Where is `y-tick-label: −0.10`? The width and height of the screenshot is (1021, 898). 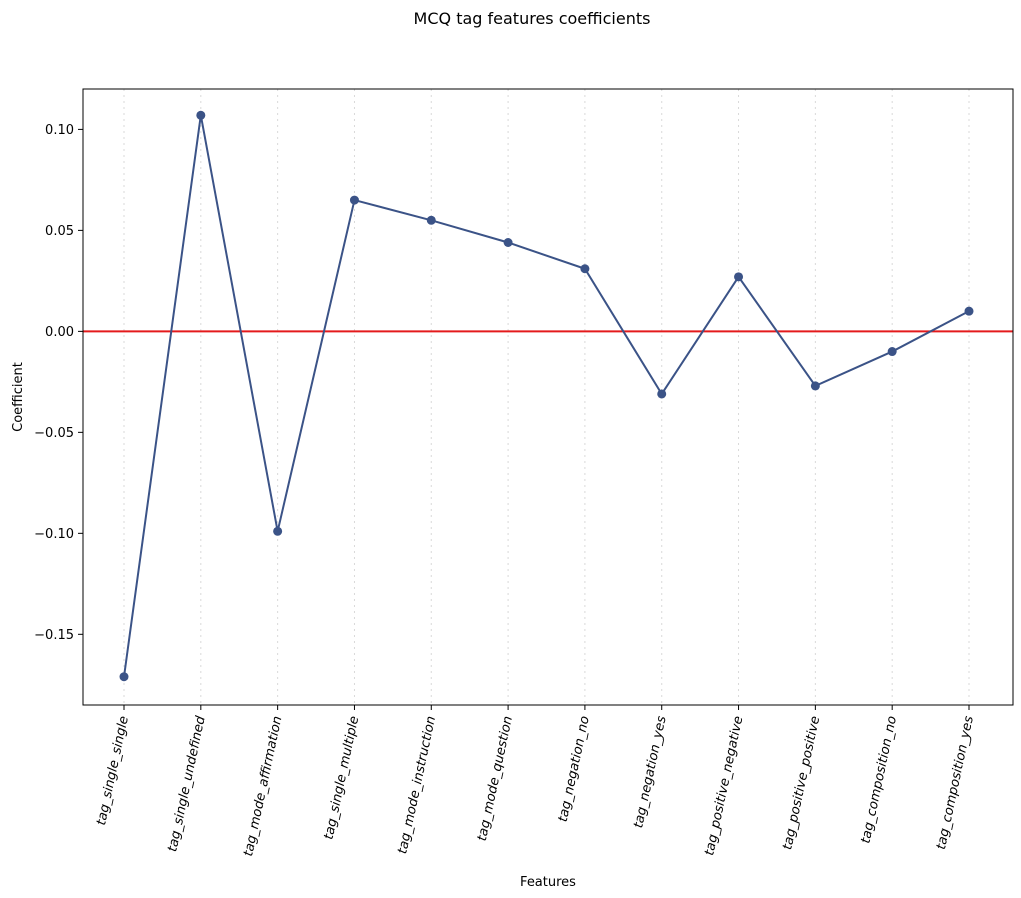 y-tick-label: −0.10 is located at coordinates (54, 534).